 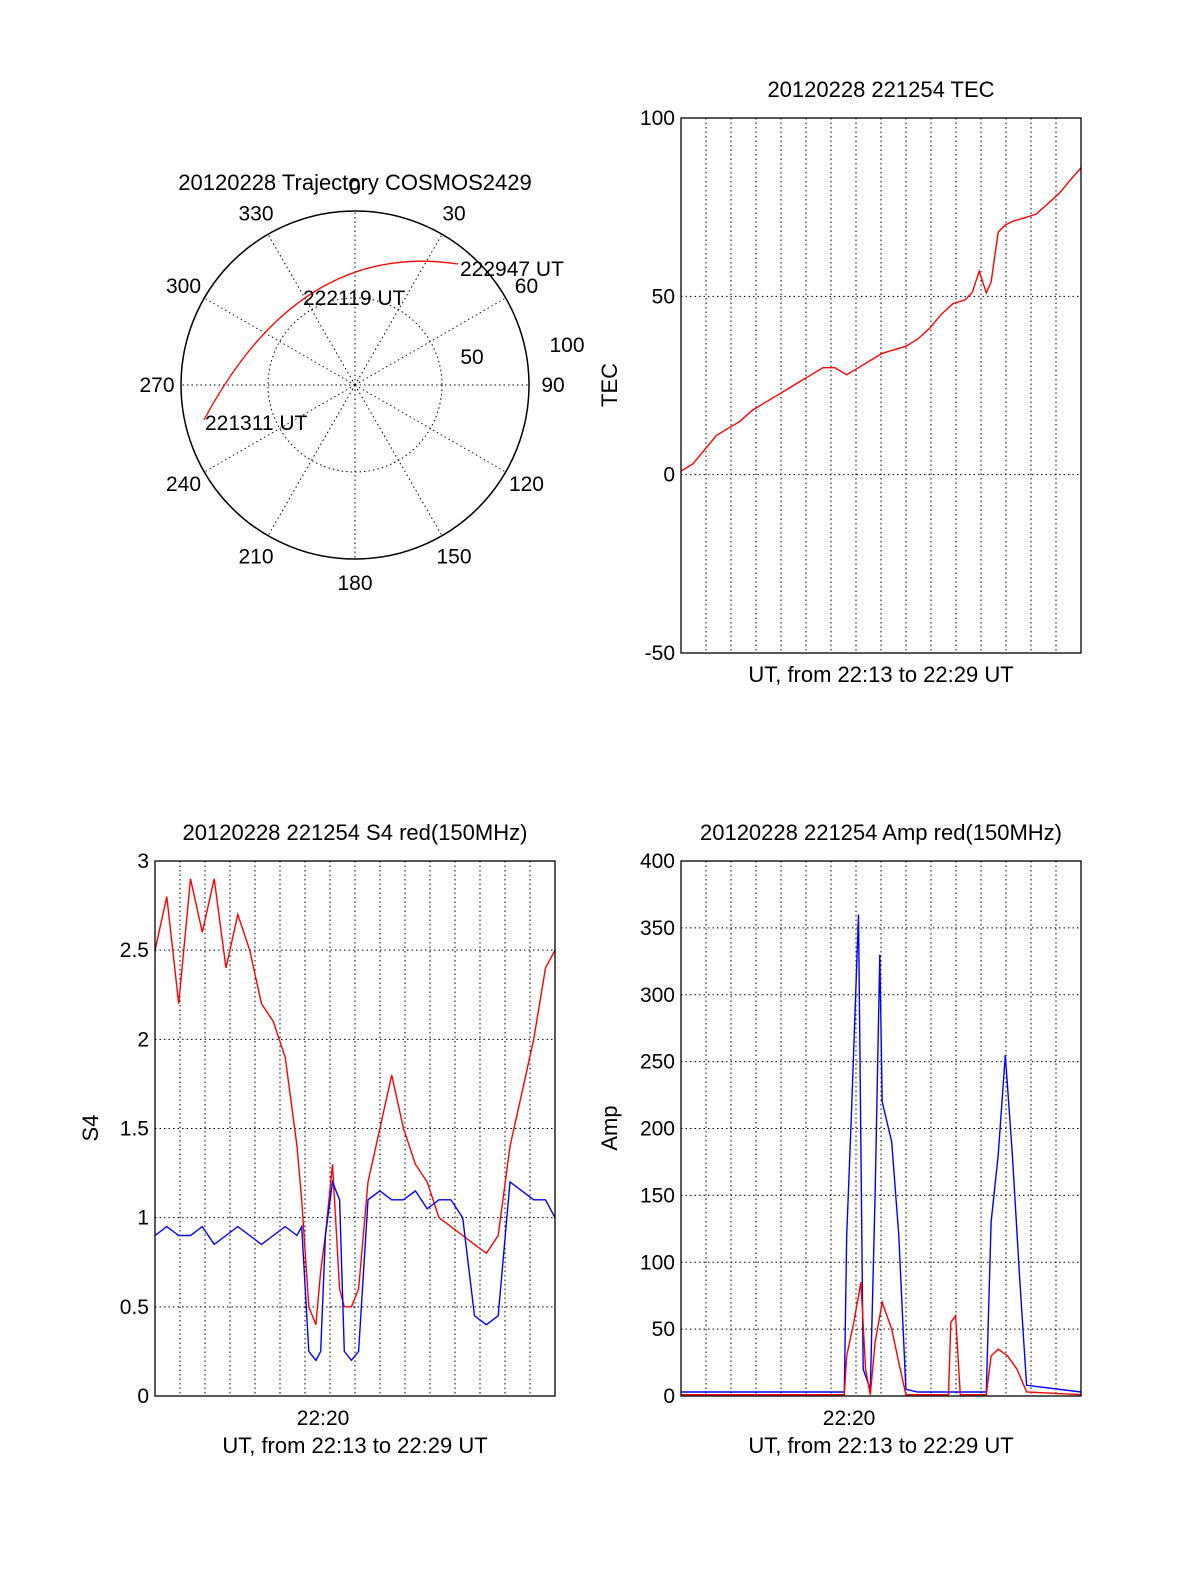 I want to click on amp-ytick-label: 100, so click(x=657, y=1262).